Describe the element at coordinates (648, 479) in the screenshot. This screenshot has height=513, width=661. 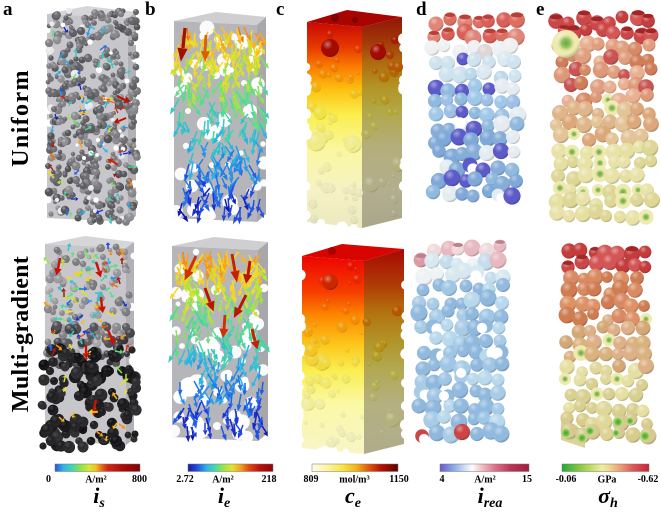
I see `svg-text: -0.62` at that location.